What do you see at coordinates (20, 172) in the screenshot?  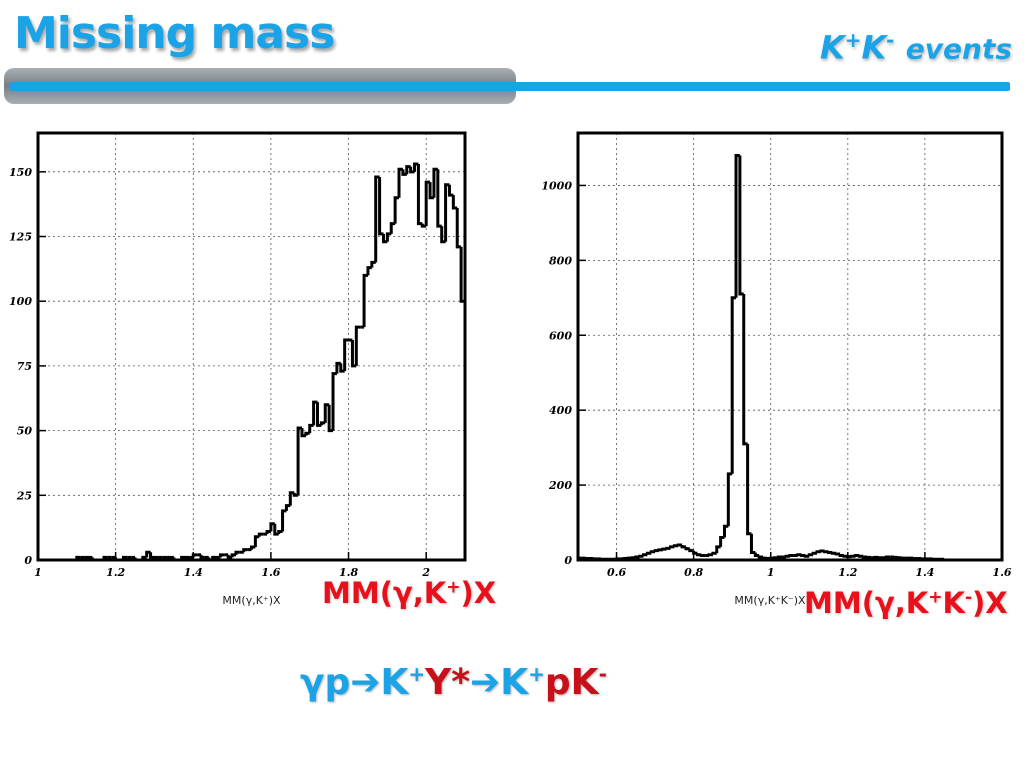 I see `left-y-tick-label: 150` at bounding box center [20, 172].